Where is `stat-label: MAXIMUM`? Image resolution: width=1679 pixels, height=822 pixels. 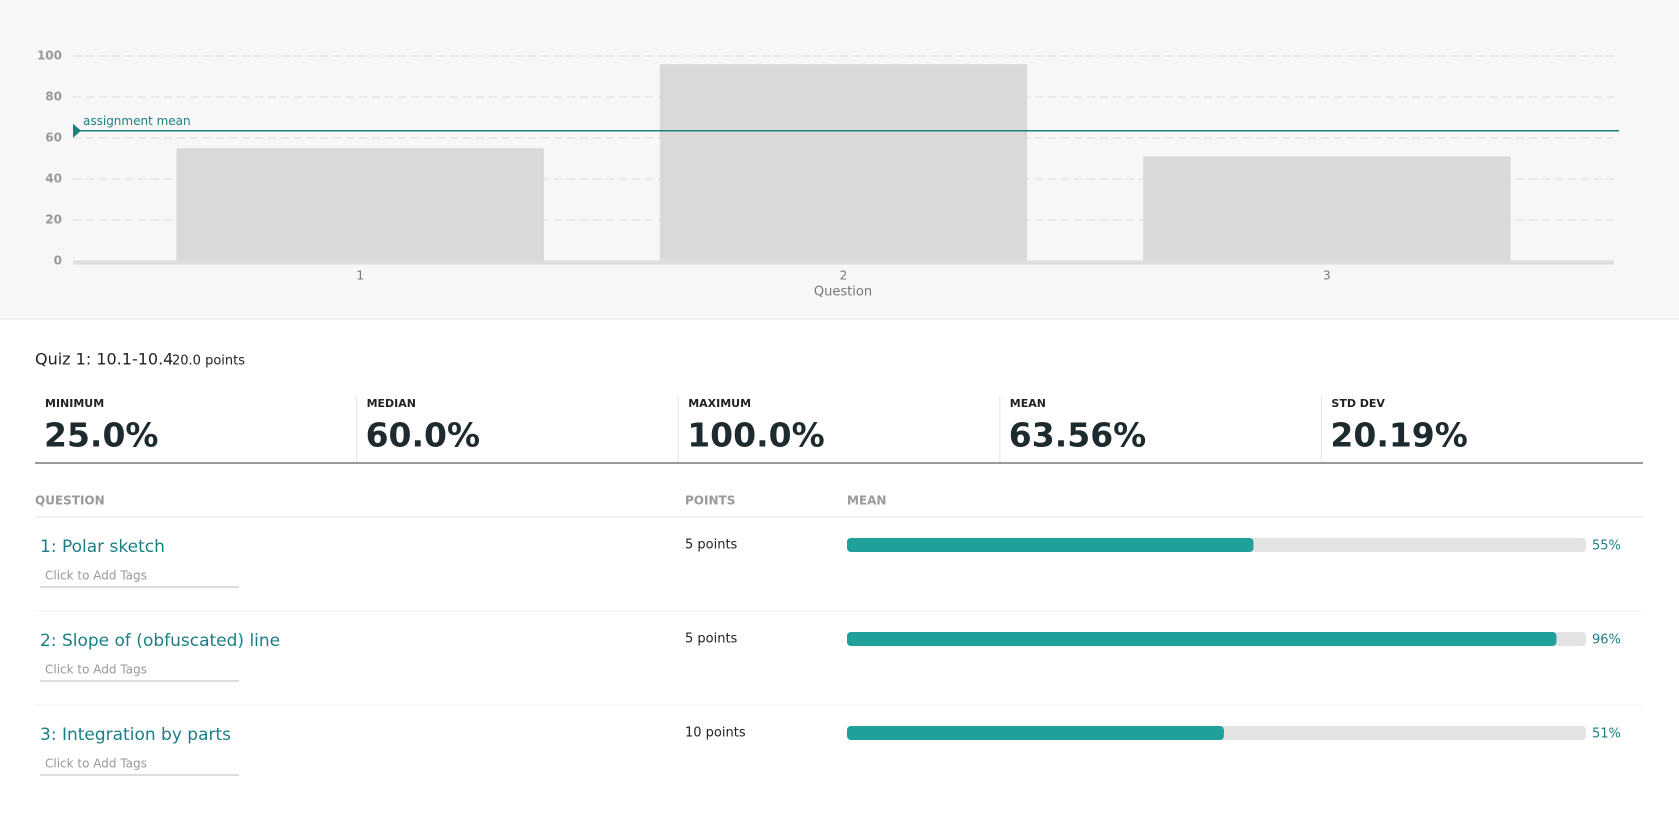
stat-label: MAXIMUM is located at coordinates (719, 403).